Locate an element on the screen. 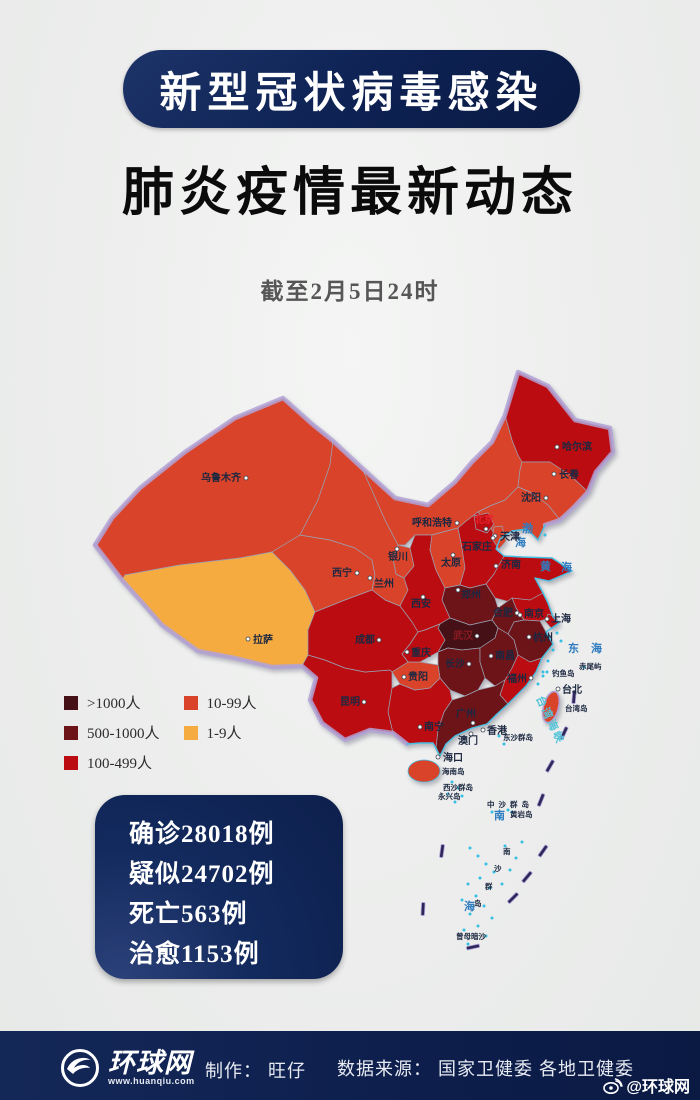 The image size is (700, 1100). legend-row: 100-499人 is located at coordinates (112, 762).